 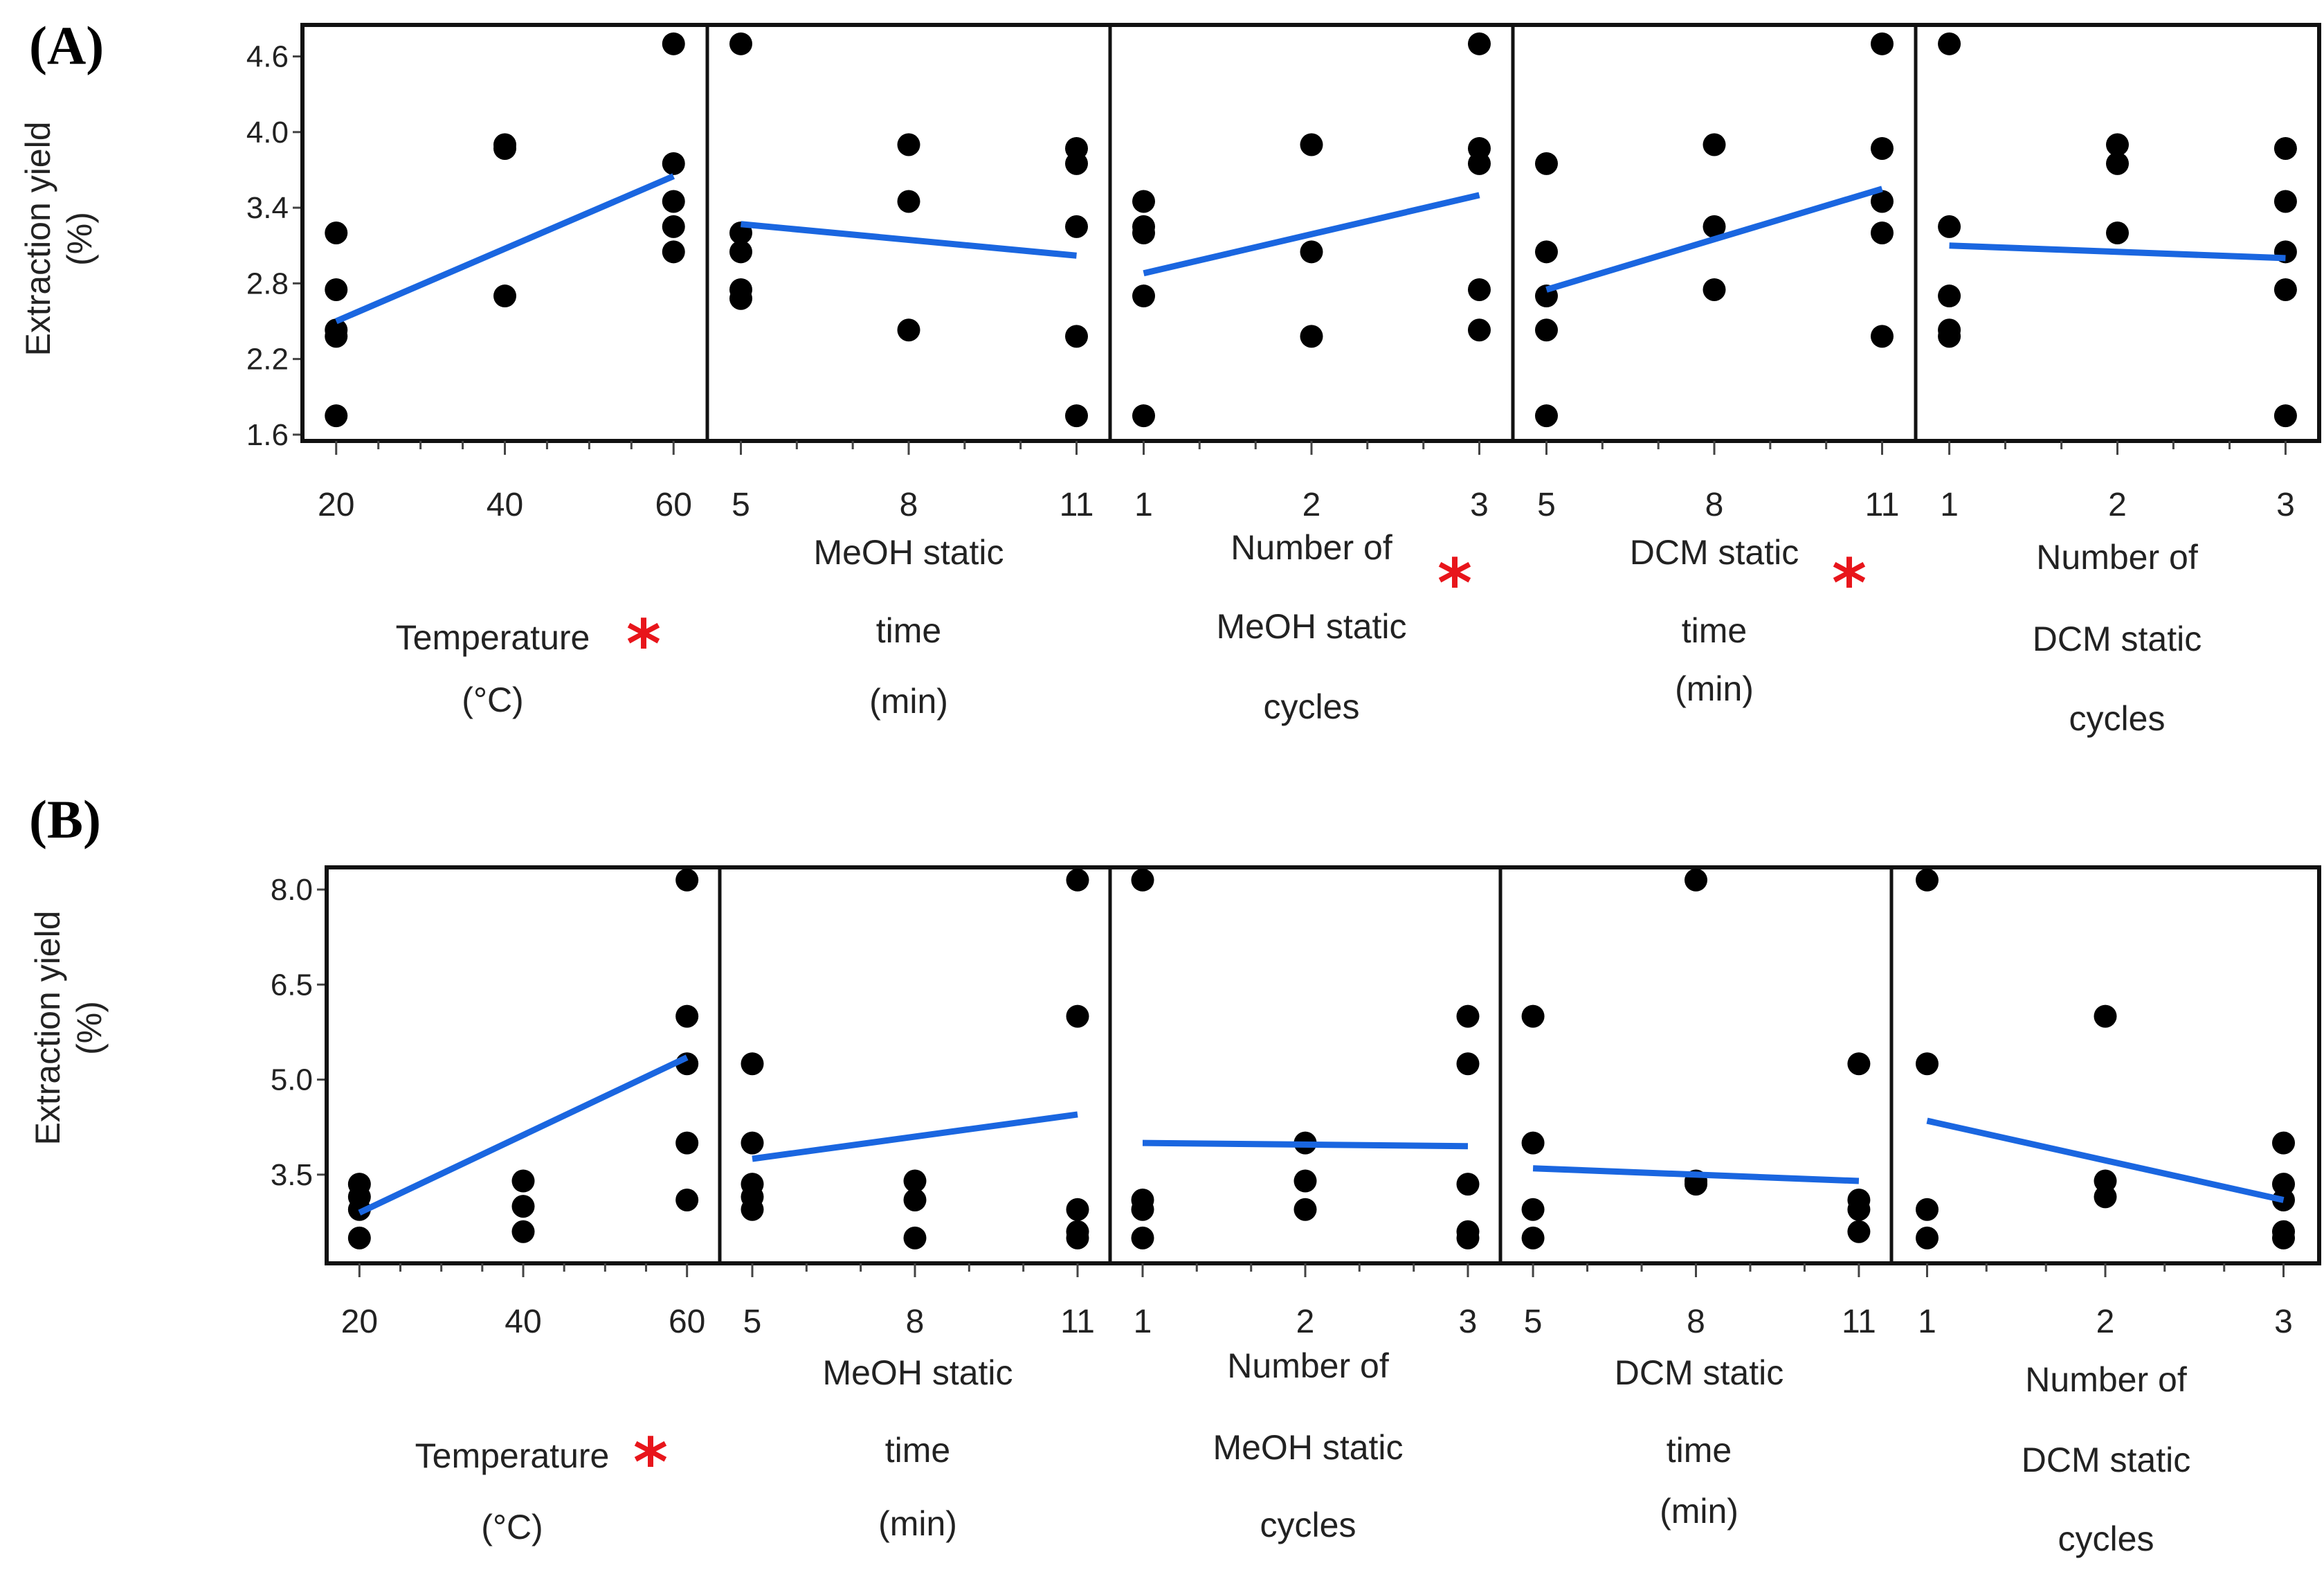 What do you see at coordinates (505, 375) in the screenshot?
I see `subplot-1: 20 40 60 Temperature (°C) *` at bounding box center [505, 375].